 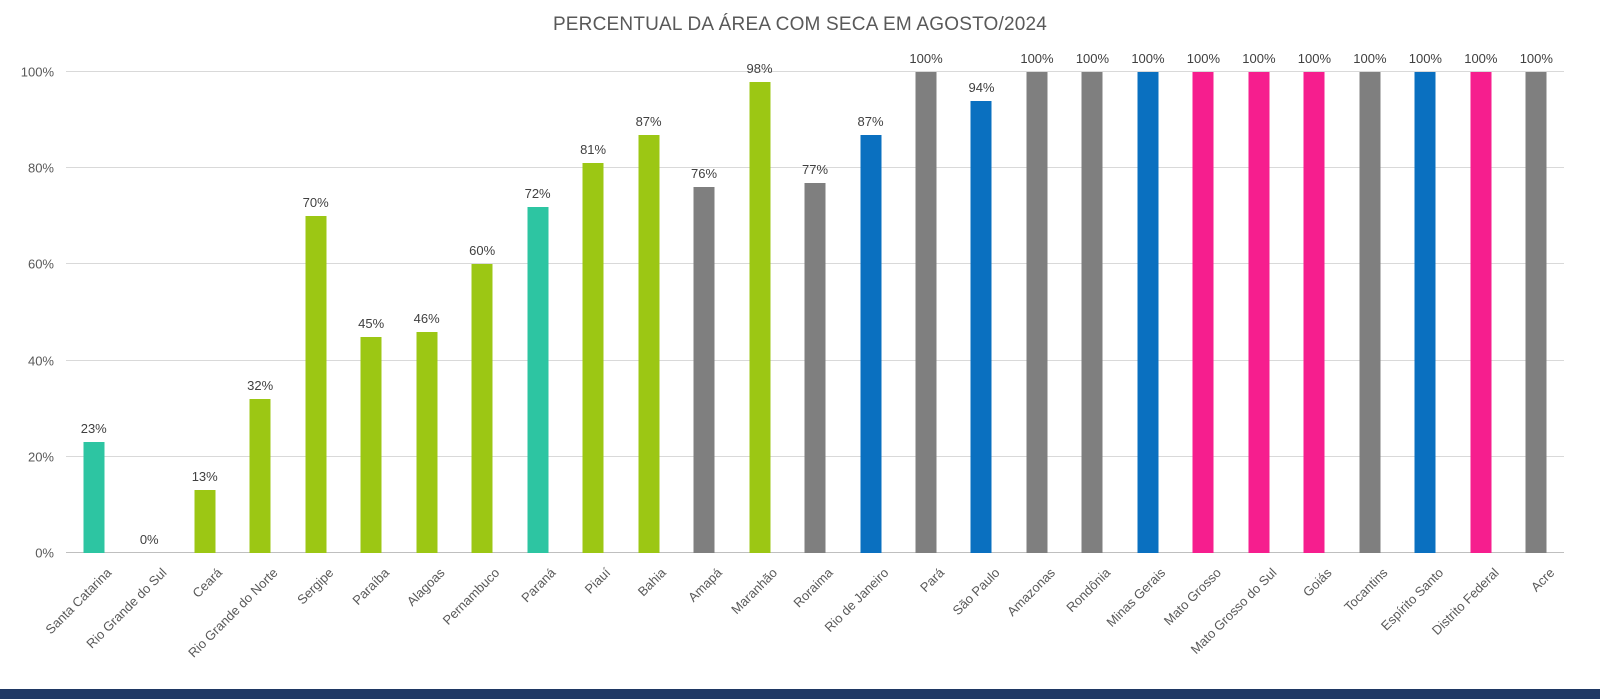 I want to click on x-axis-label: Paraíba, so click(x=370, y=586).